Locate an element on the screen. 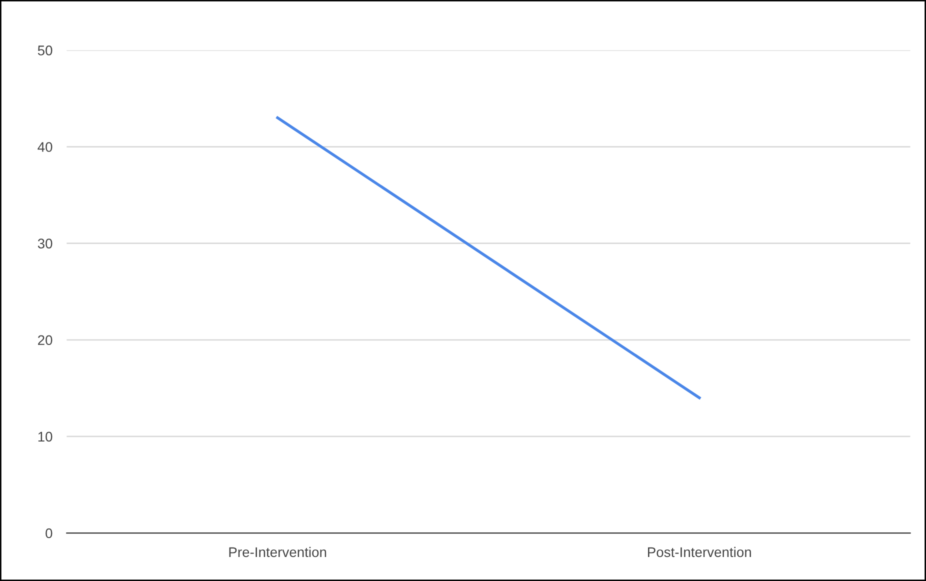 Image resolution: width=926 pixels, height=581 pixels. y-tick-label: 0 is located at coordinates (49, 533).